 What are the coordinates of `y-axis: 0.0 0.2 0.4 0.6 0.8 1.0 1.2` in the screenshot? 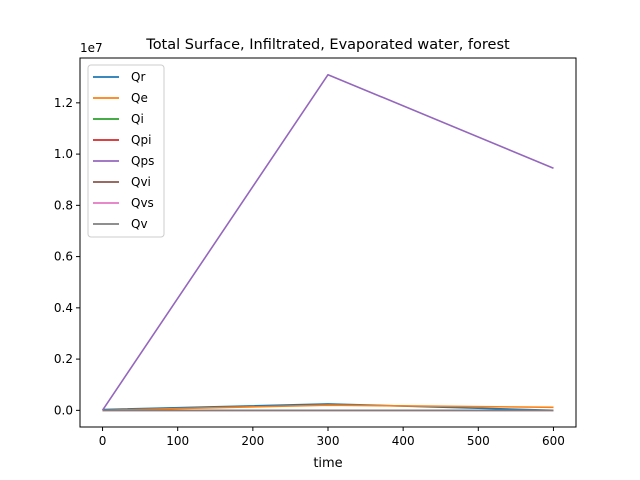 It's located at (67, 256).